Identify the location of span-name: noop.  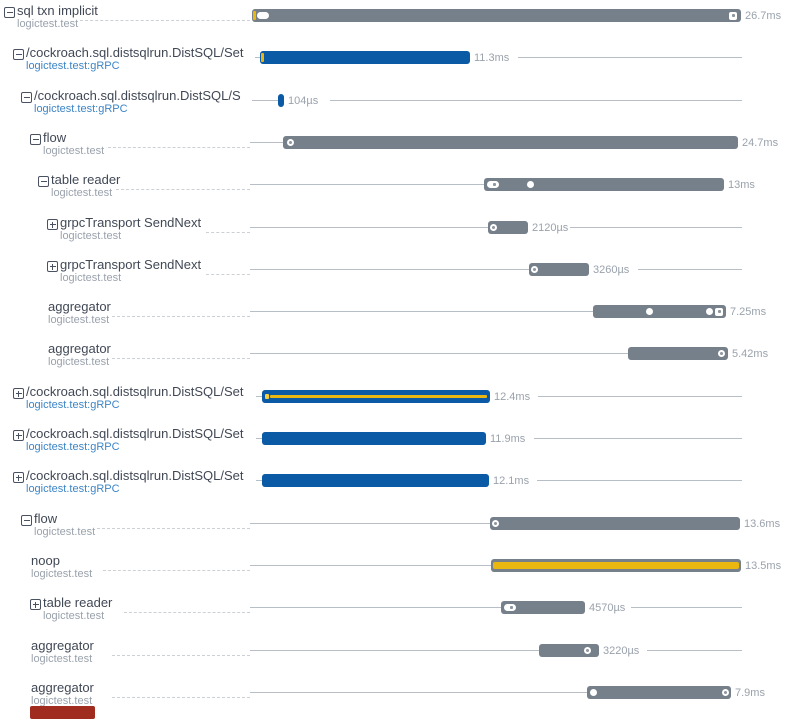
(45, 561).